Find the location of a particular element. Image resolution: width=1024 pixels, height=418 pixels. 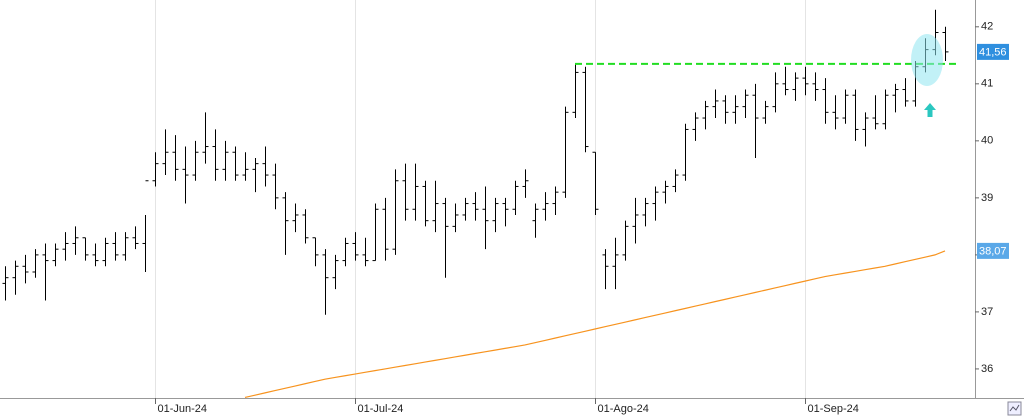

price-tag-label: 41,56 is located at coordinates (993, 52).